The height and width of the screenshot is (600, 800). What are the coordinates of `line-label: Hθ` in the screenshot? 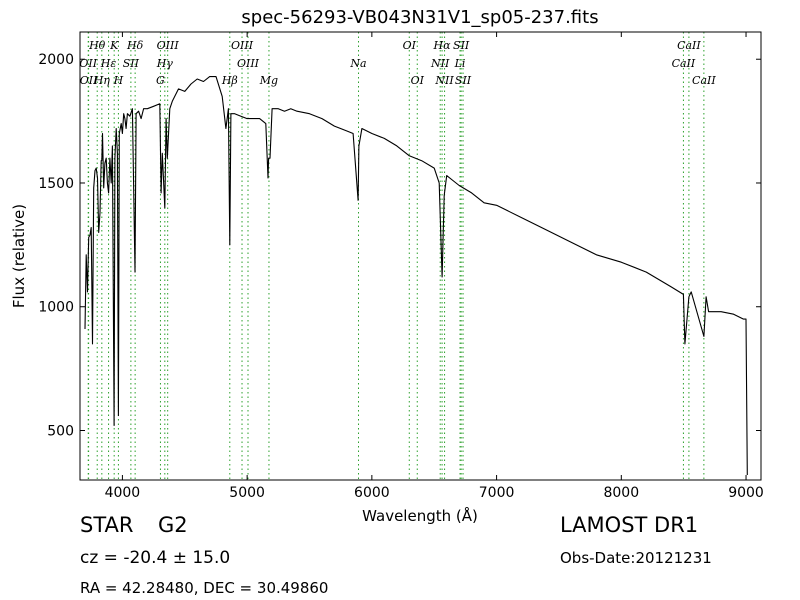 It's located at (97, 45).